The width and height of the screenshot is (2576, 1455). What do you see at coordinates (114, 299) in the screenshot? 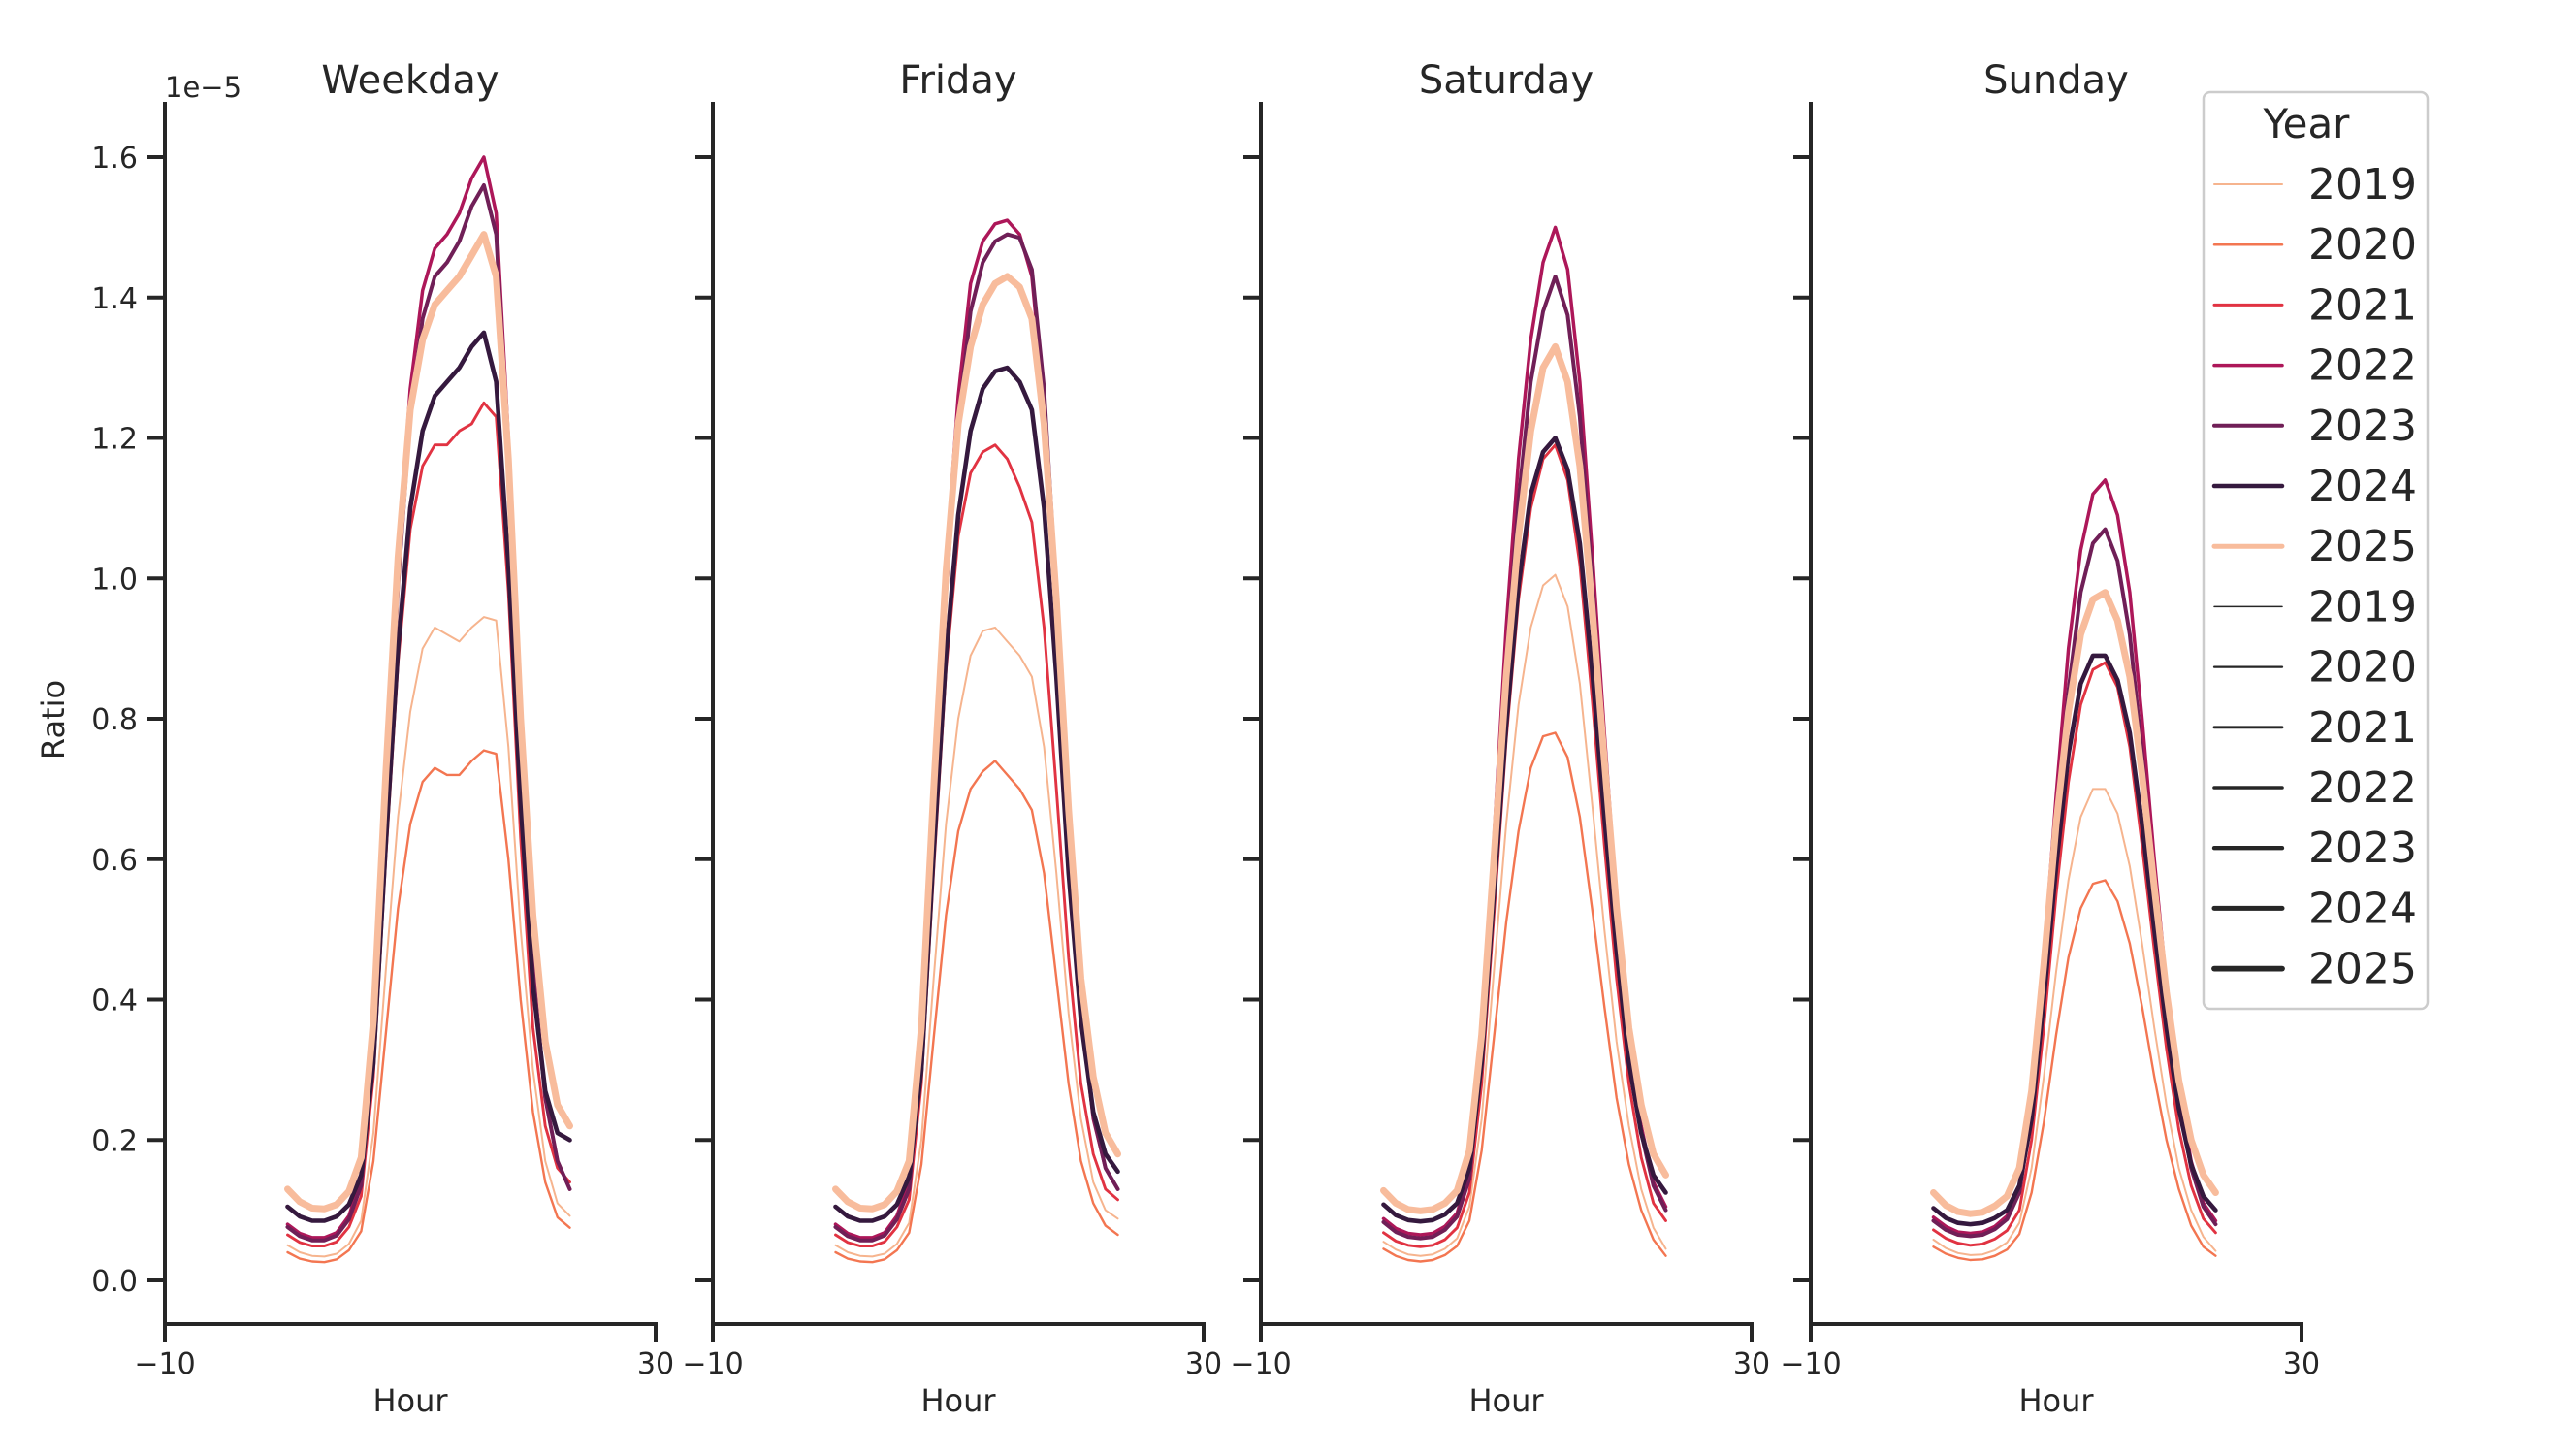
I see `y-tick-label: 1.4` at bounding box center [114, 299].